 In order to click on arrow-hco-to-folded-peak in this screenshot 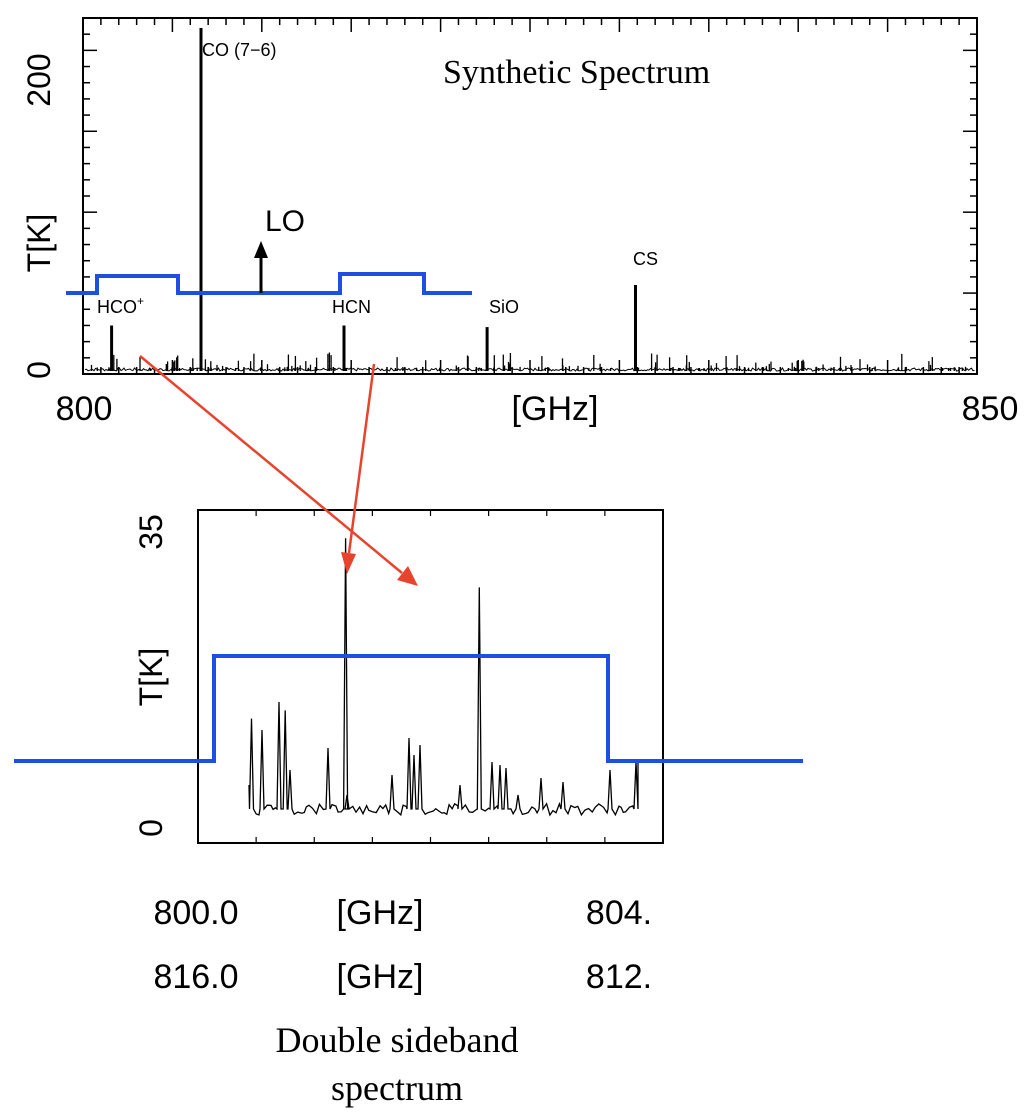, I will do `click(271, 464)`.